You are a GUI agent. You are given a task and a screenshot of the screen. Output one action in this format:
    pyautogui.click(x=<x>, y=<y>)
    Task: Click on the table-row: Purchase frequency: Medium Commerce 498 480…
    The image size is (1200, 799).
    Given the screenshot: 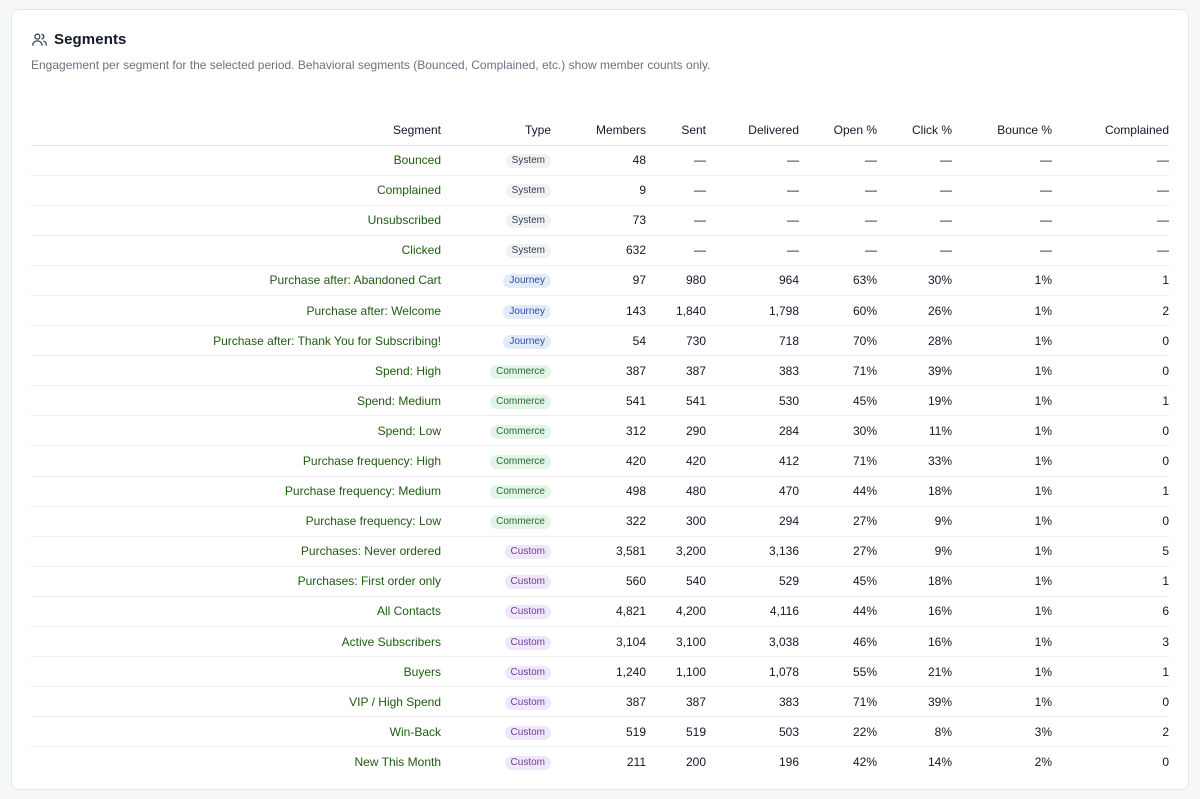 What is the action you would take?
    pyautogui.click(x=600, y=491)
    